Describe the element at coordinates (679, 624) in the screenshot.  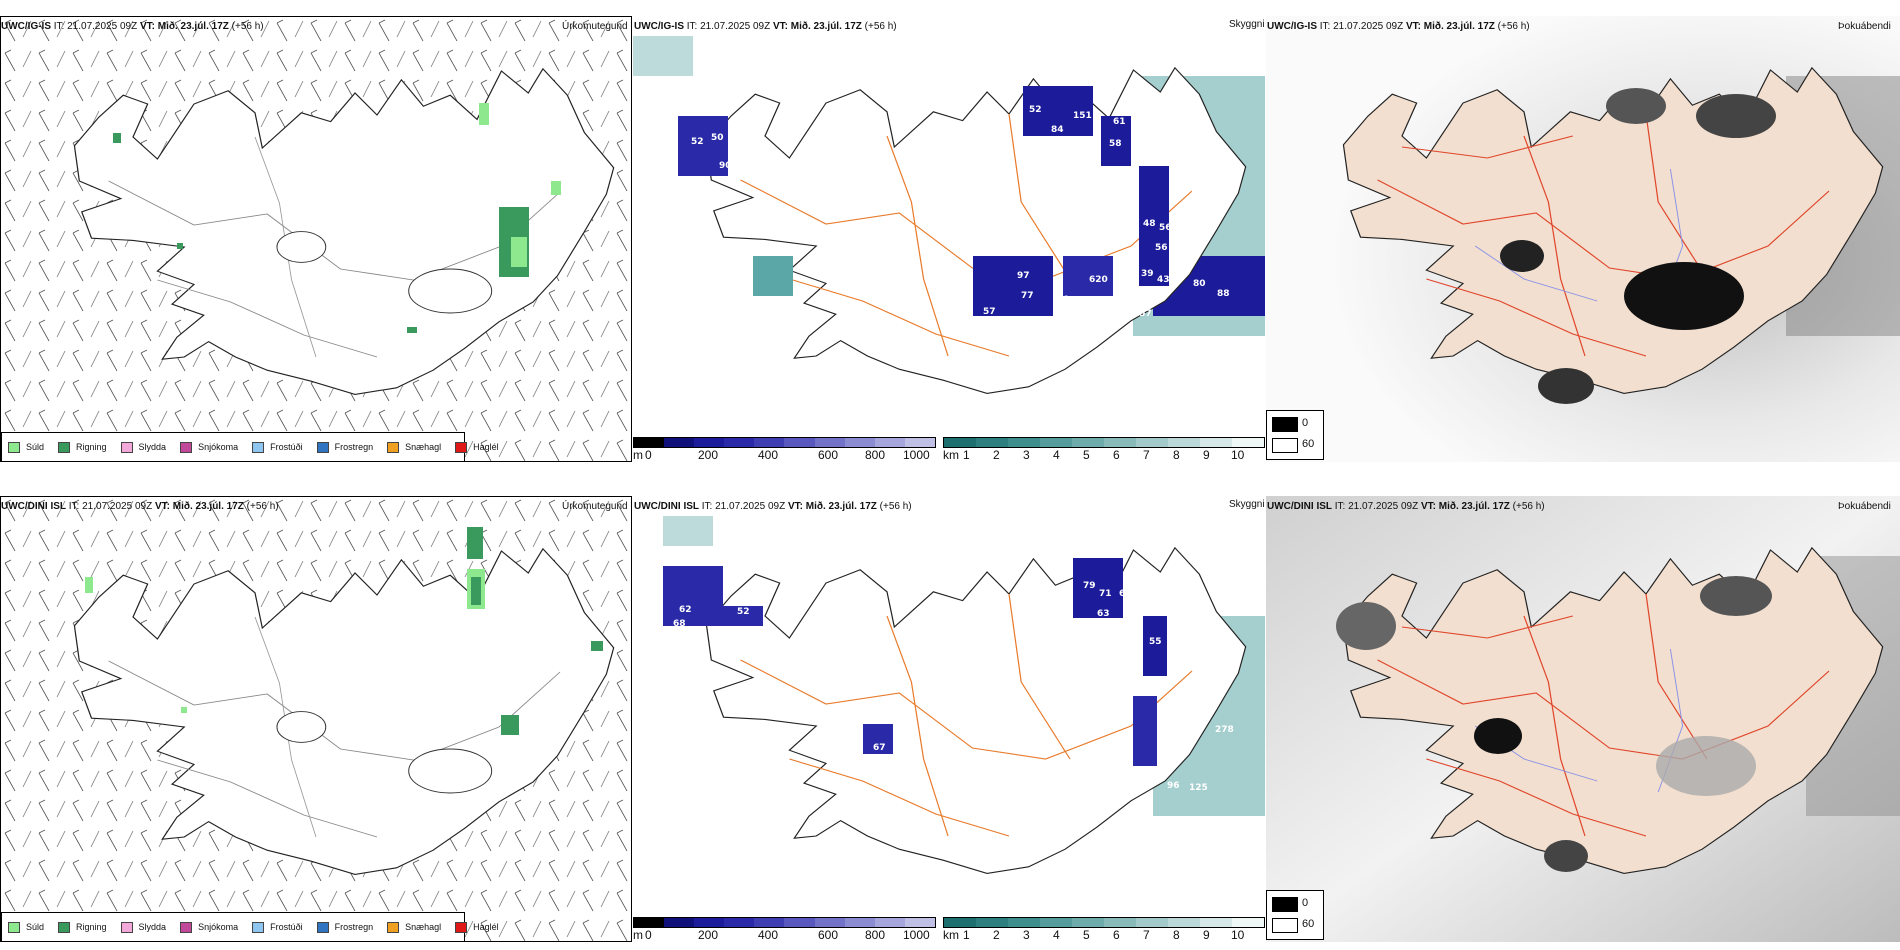
I see `cloud-value: 68` at that location.